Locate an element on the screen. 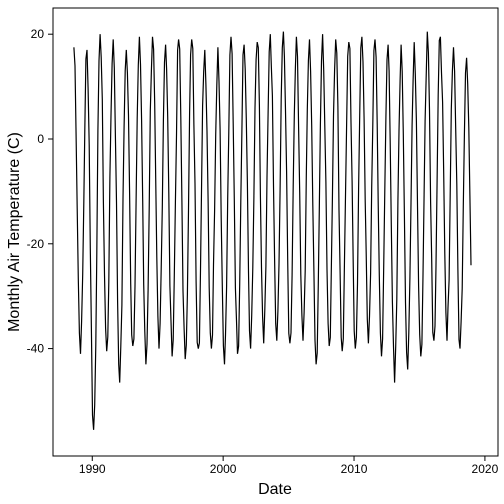 Image resolution: width=504 pixels, height=504 pixels. y-axis-title: Monthly Air Temperature (C) is located at coordinates (14, 232).